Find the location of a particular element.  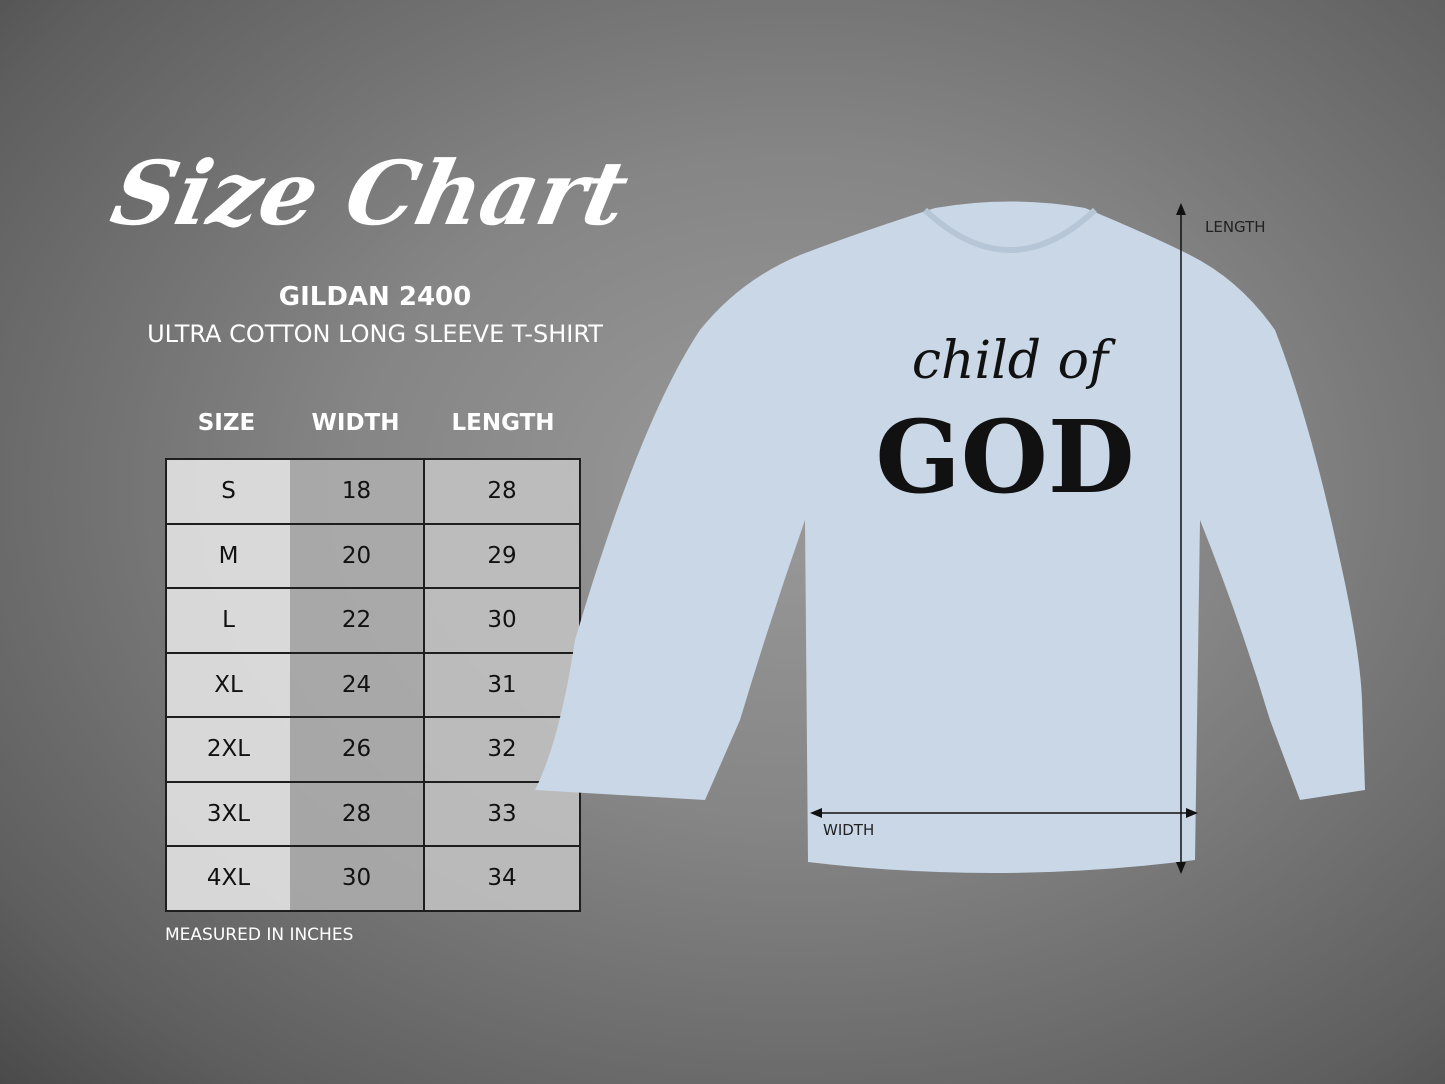

print-script-text: child of is located at coordinates (1014, 361).